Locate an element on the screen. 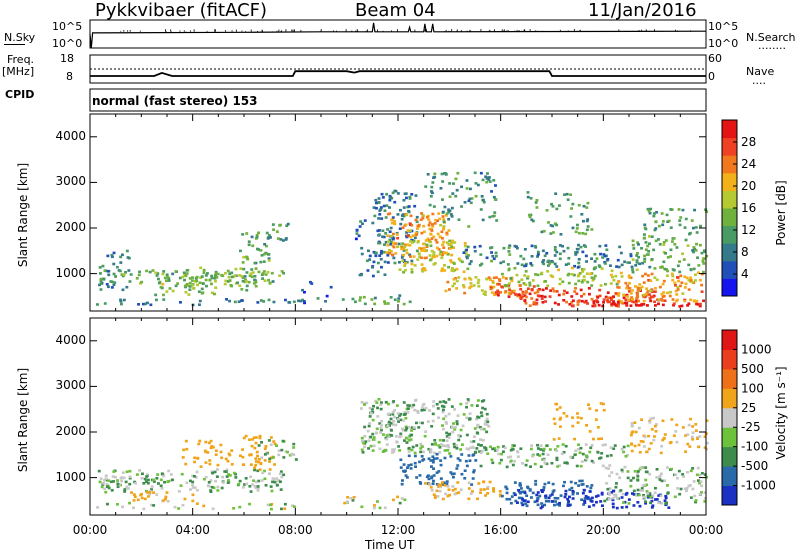 Image resolution: width=800 pixels, height=554 pixels. noise-left-bottom-tick: 10^0 is located at coordinates (67, 43).